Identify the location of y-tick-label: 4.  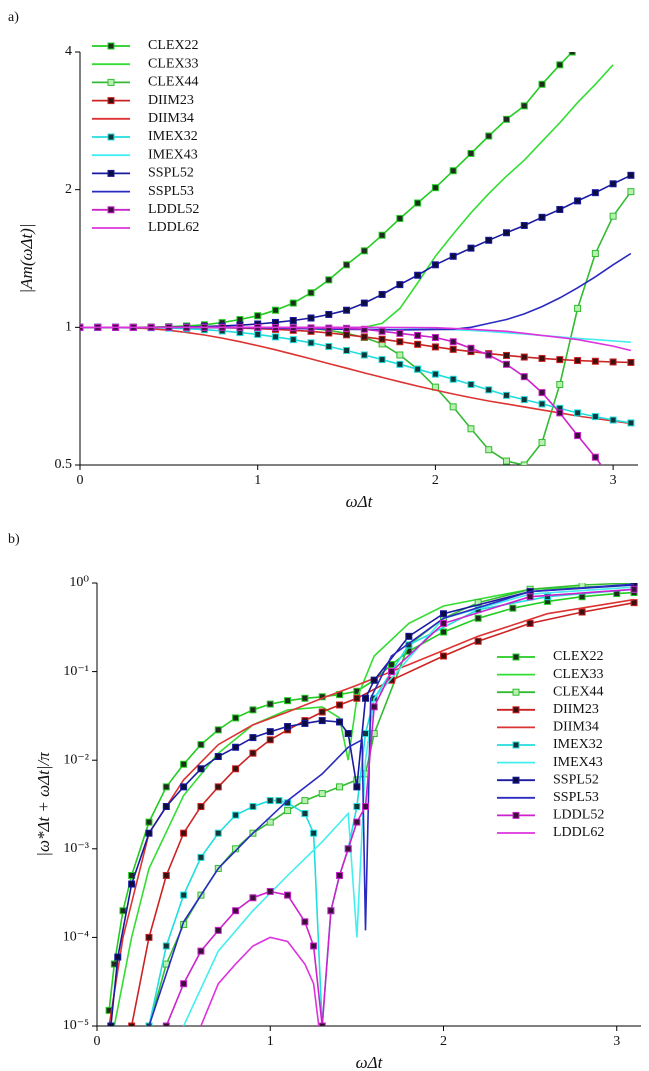
(68, 51).